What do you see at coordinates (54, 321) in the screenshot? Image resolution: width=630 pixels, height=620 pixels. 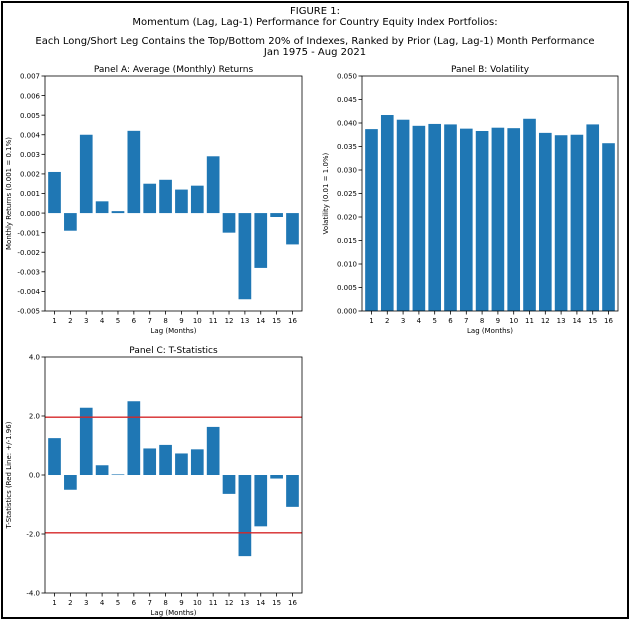 I see `panelA-xtick-label: 1` at bounding box center [54, 321].